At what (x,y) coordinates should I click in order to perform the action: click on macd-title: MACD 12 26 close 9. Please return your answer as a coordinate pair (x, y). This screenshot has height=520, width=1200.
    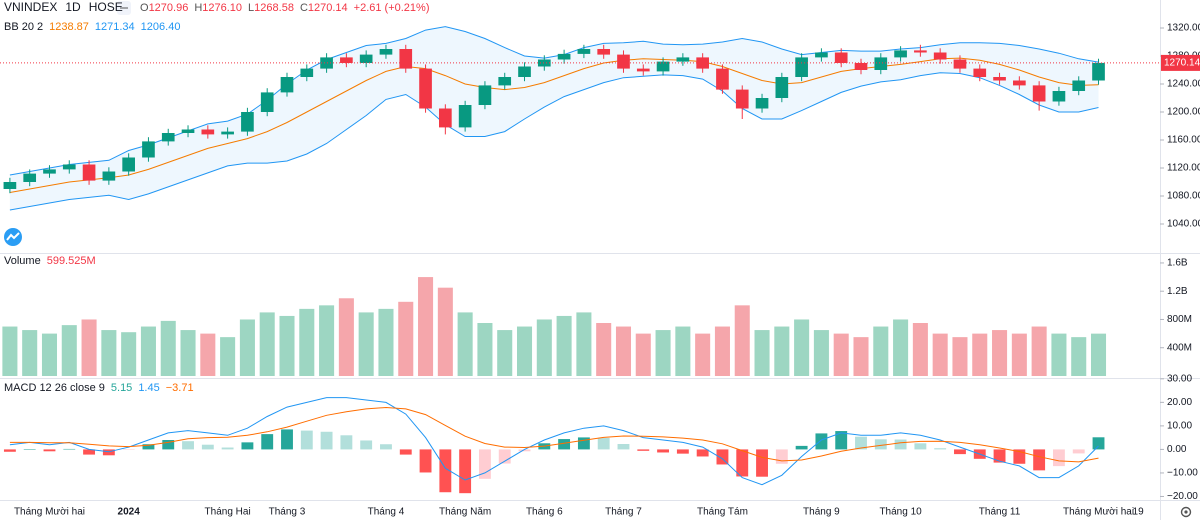
    Looking at the image, I should click on (54, 388).